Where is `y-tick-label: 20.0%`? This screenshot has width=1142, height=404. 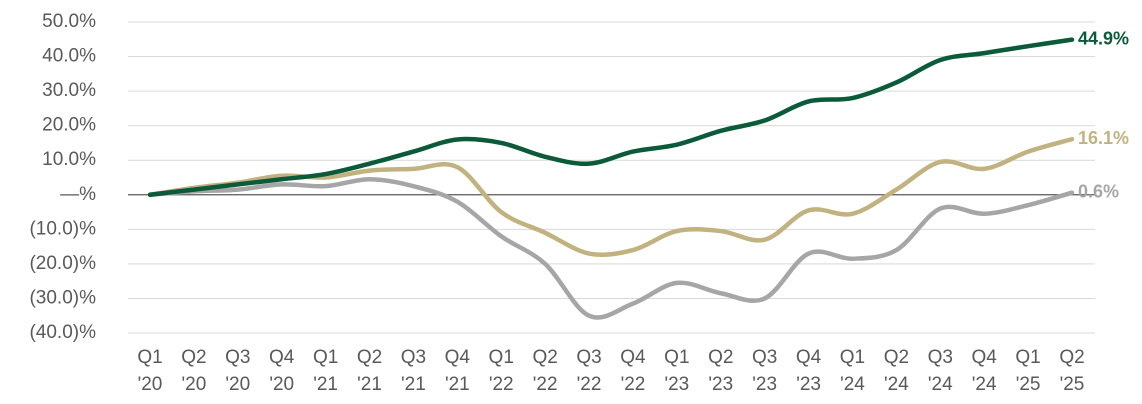
y-tick-label: 20.0% is located at coordinates (69, 125).